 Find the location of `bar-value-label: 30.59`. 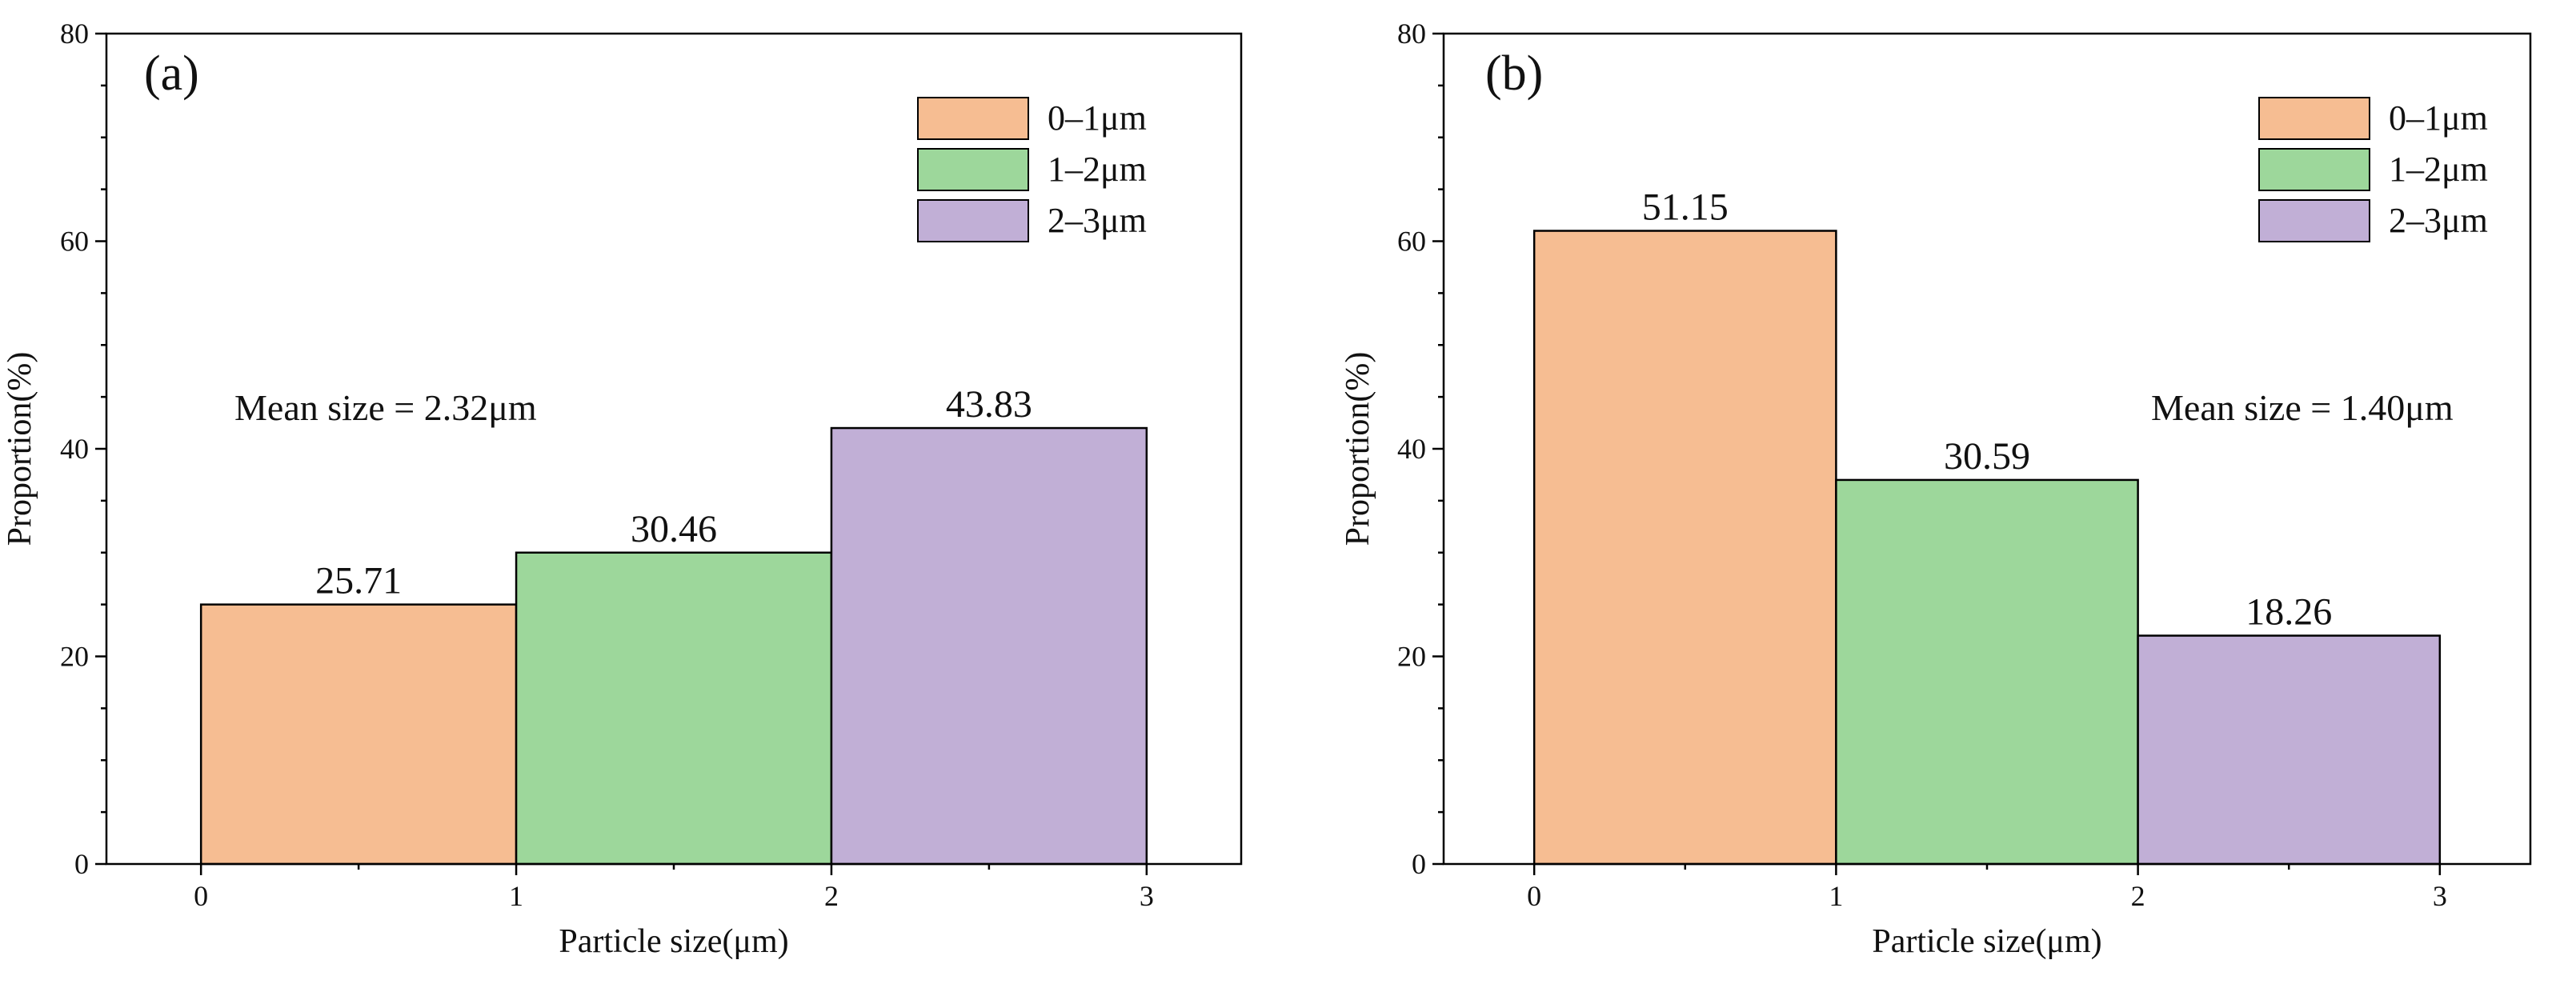

bar-value-label: 30.59 is located at coordinates (1987, 456).